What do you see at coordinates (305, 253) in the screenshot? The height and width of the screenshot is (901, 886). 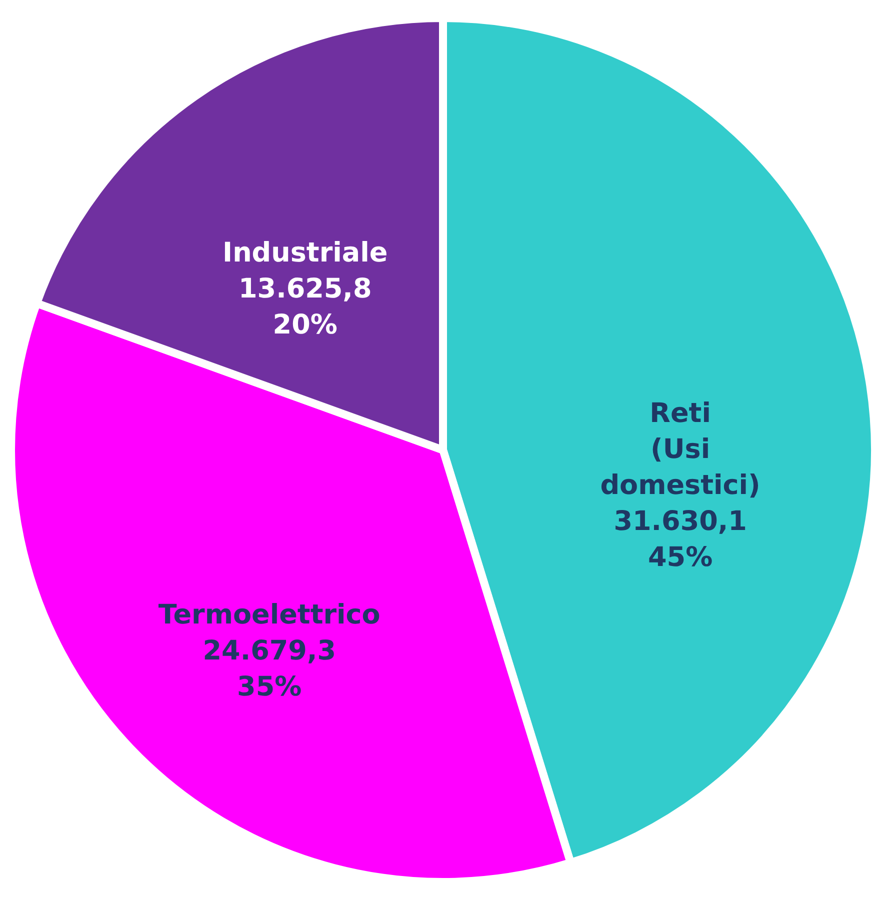 I see `slice-label: Industriale` at bounding box center [305, 253].